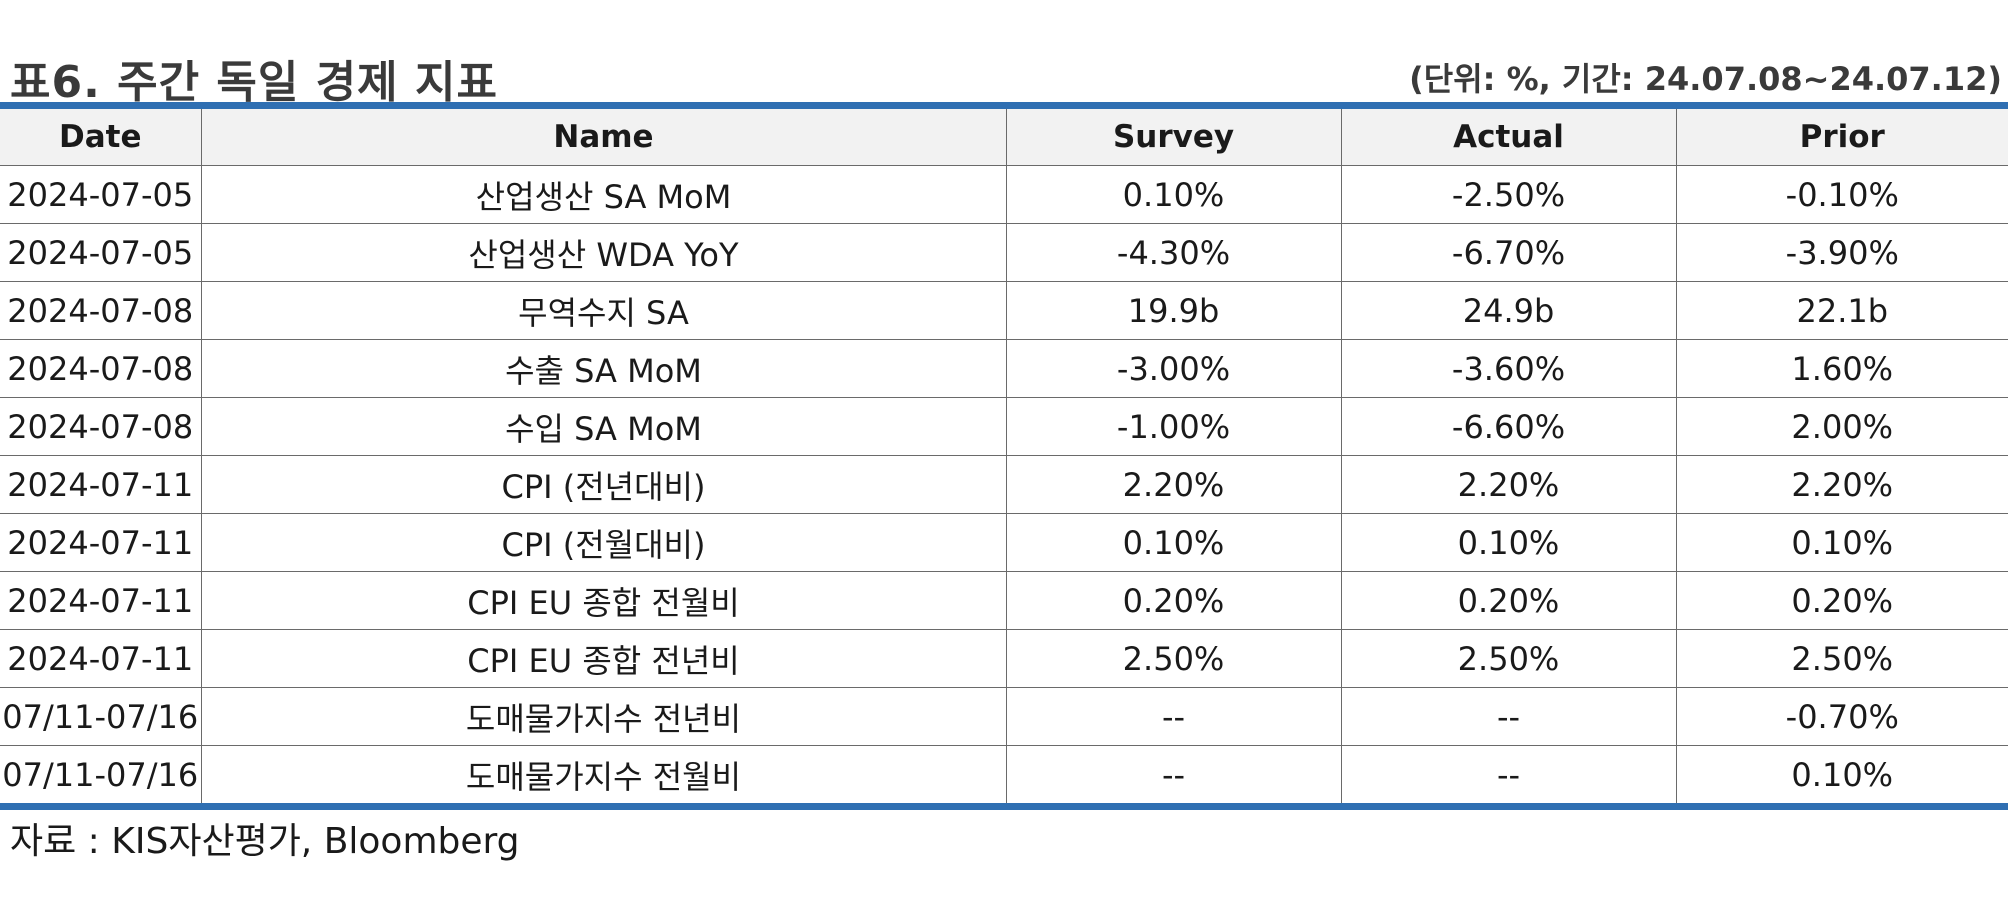 The image size is (2008, 911). Describe the element at coordinates (265, 841) in the screenshot. I see `source-note: 자료 : KIS자산평가, Bloomberg` at that location.